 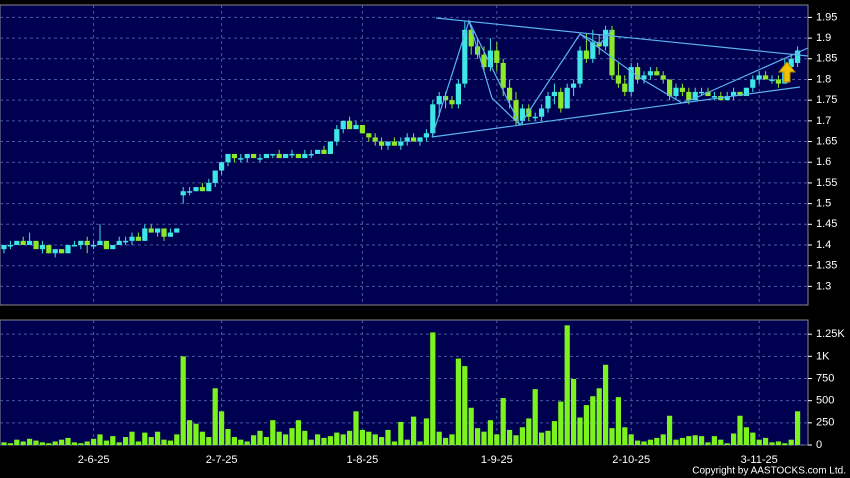 What do you see at coordinates (825, 378) in the screenshot?
I see `v-tick-label: 750` at bounding box center [825, 378].